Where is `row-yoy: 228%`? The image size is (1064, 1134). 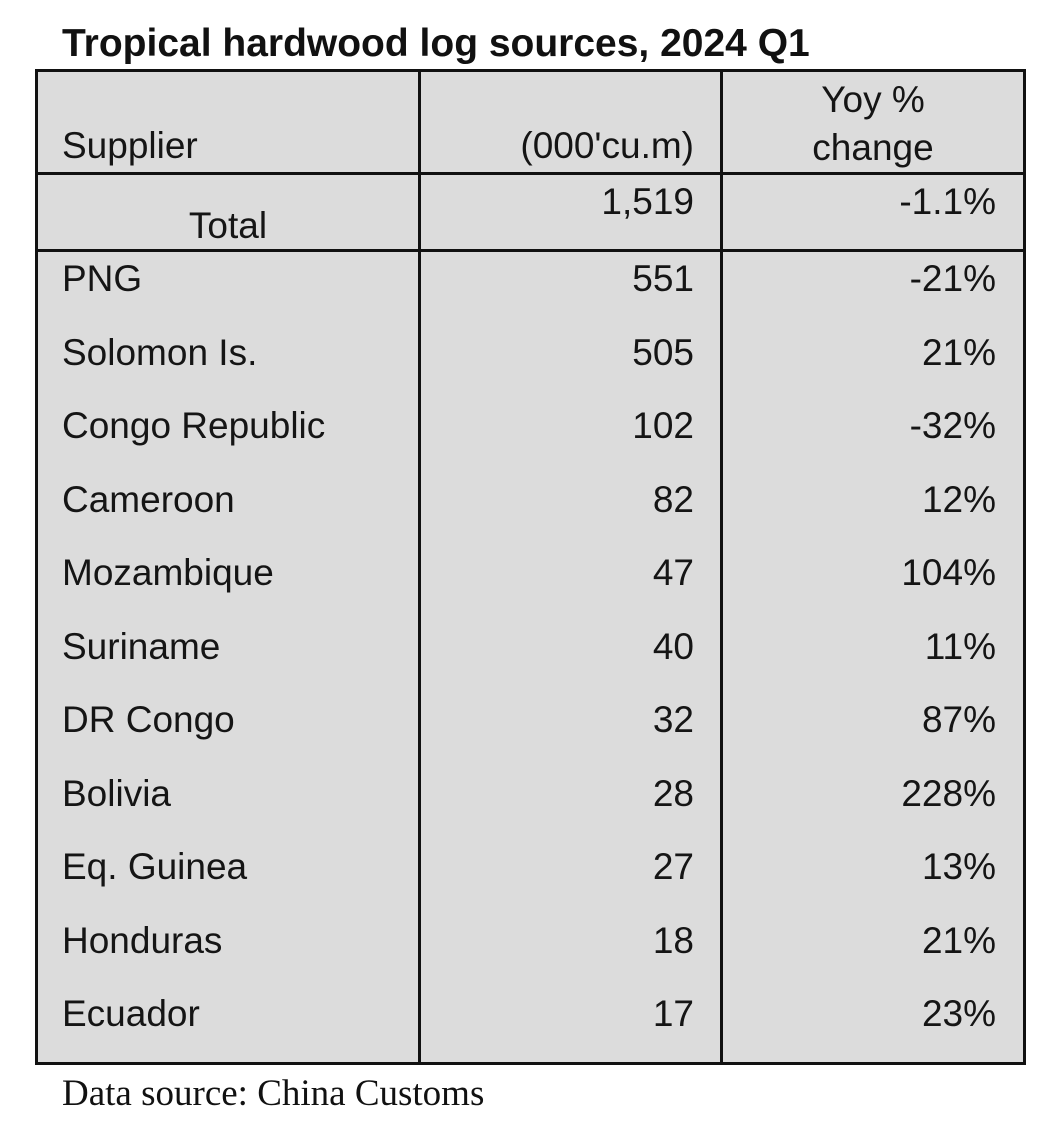
row-yoy: 228% is located at coordinates (948, 793).